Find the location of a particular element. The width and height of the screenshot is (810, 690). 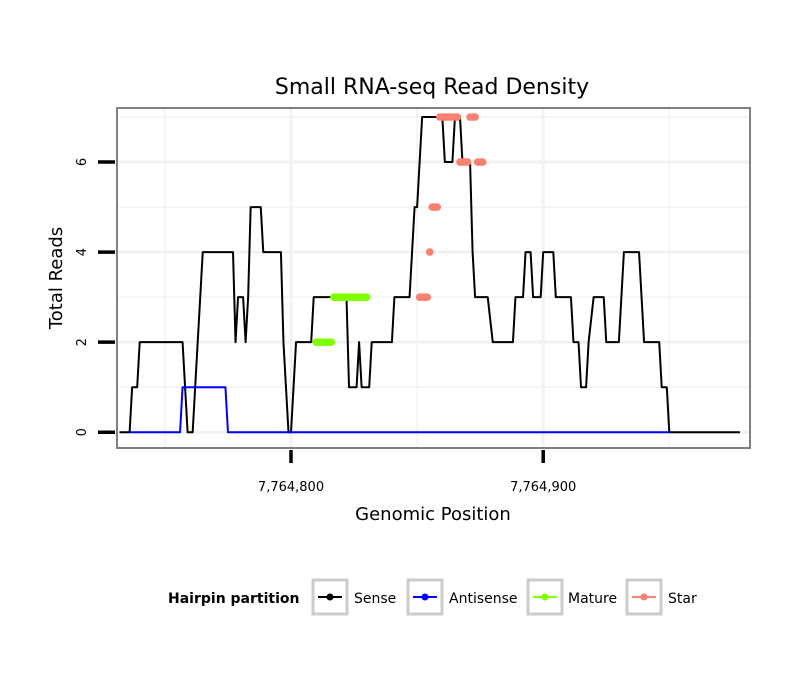

legend-label-mature: Mature is located at coordinates (592, 599).